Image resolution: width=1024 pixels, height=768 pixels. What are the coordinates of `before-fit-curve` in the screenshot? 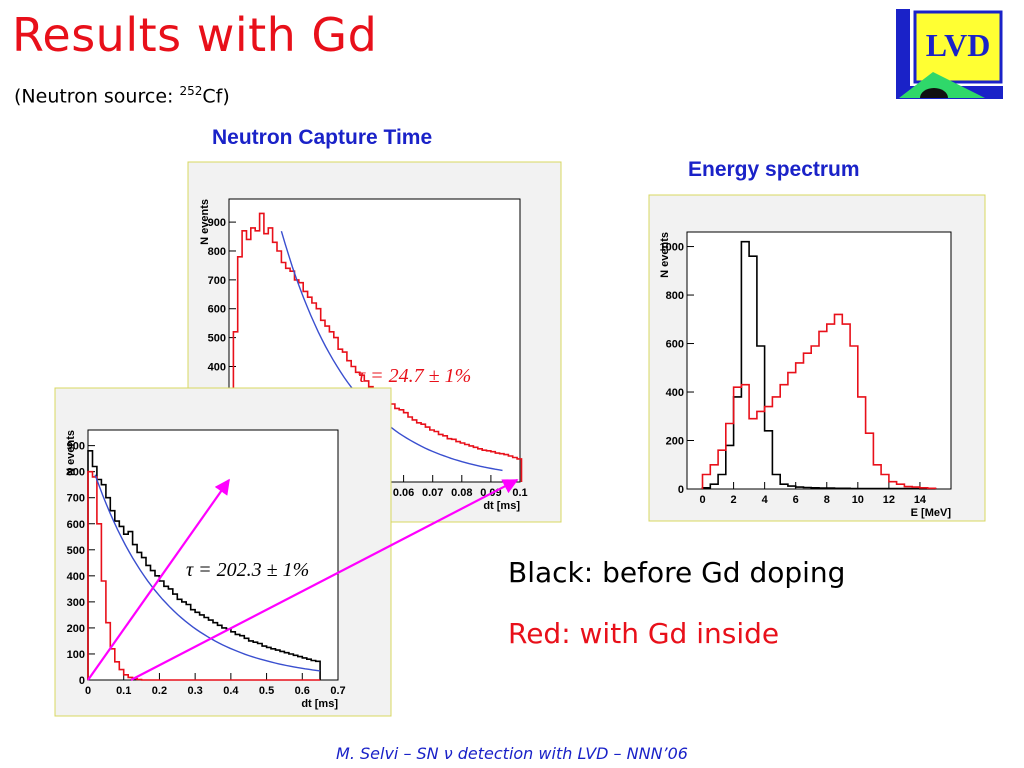 It's located at (207, 573).